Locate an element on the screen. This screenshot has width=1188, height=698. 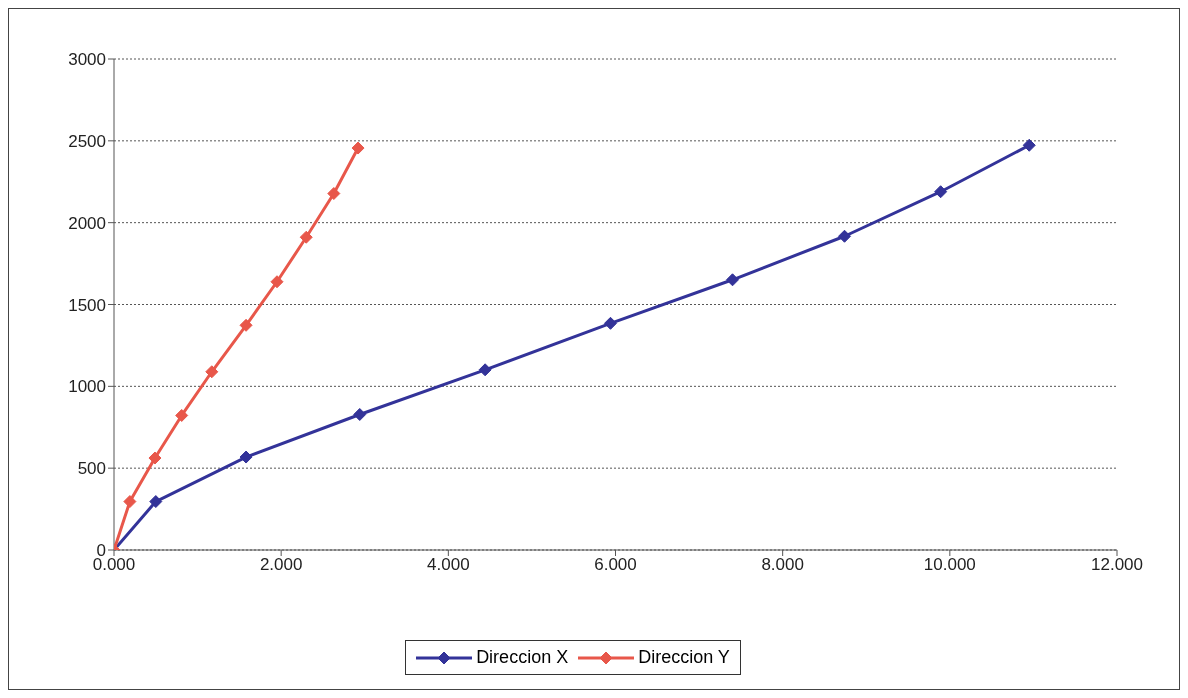
x-tick-label: 4.000 is located at coordinates (448, 565).